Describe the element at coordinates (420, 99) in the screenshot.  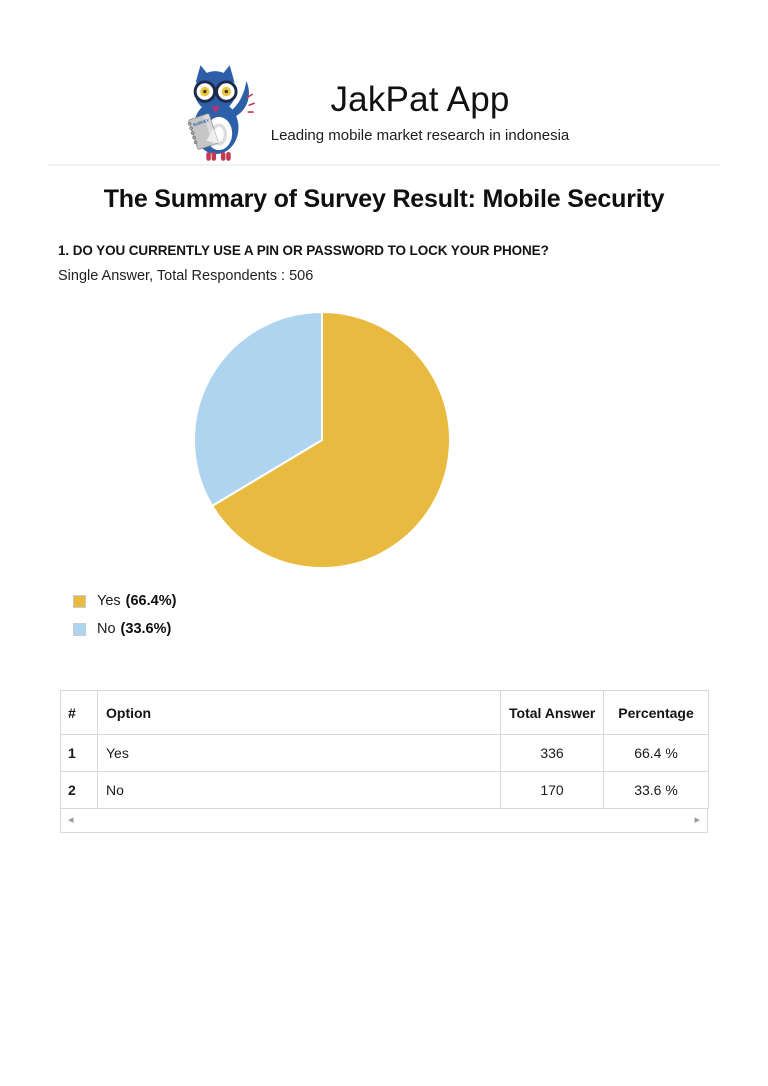
I see `app-title: JakPat App` at that location.